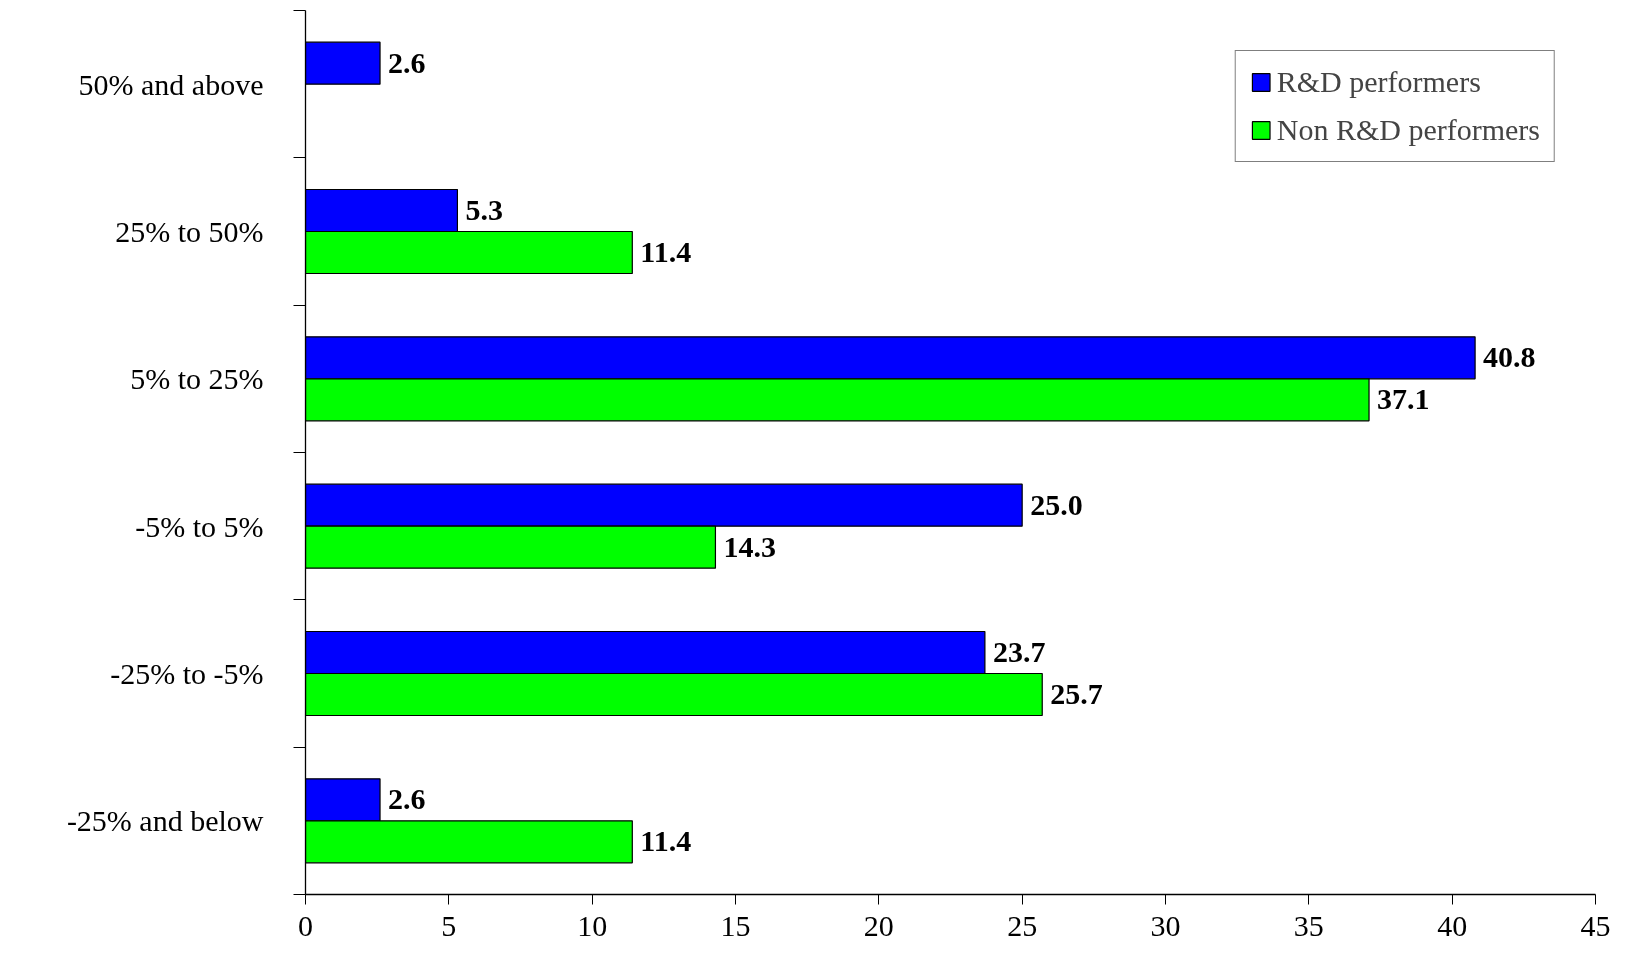  Describe the element at coordinates (1165, 925) in the screenshot. I see `x-tick-label: 30` at that location.